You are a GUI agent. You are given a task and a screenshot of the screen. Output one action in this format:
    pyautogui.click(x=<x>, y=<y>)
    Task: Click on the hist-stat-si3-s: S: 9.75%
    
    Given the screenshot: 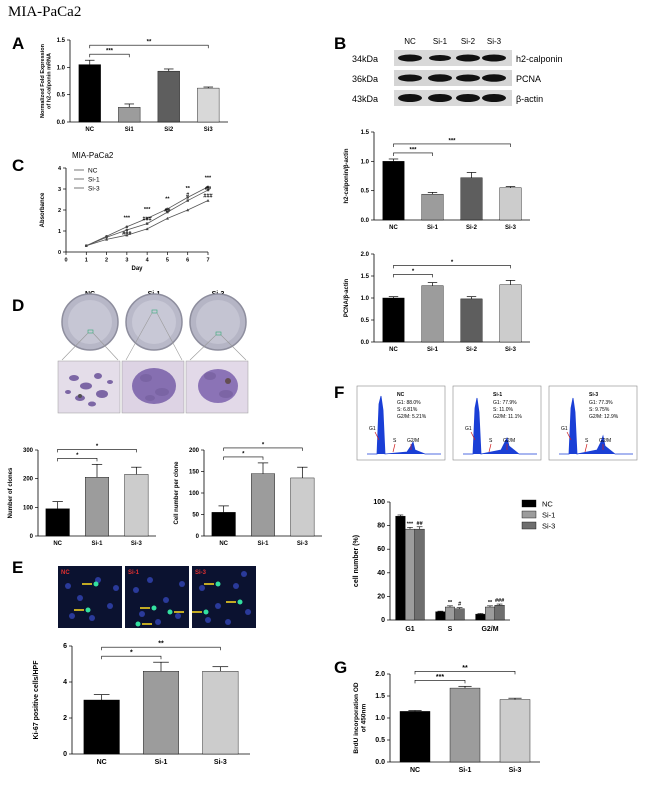 What is the action you would take?
    pyautogui.click(x=599, y=410)
    